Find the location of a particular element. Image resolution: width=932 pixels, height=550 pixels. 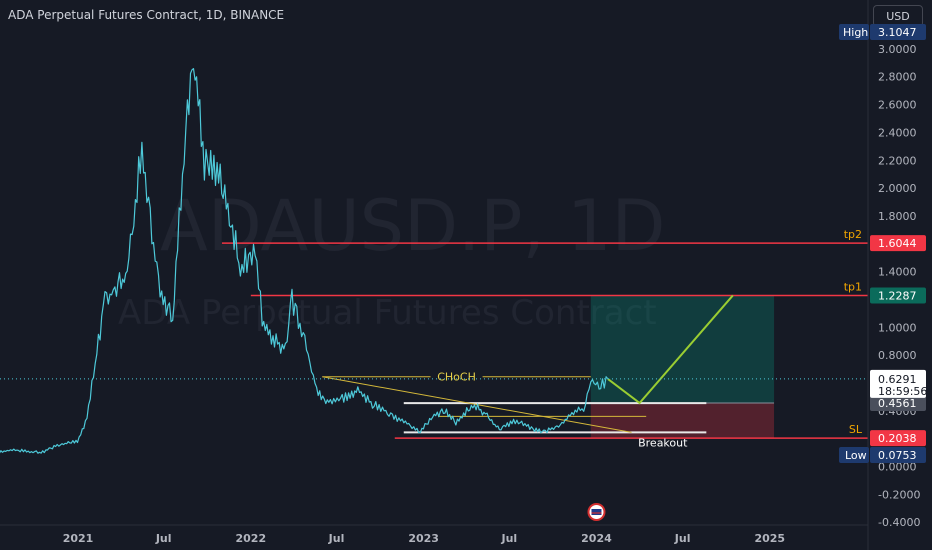

sl-price-tag-text: 0.2038 is located at coordinates (897, 438).